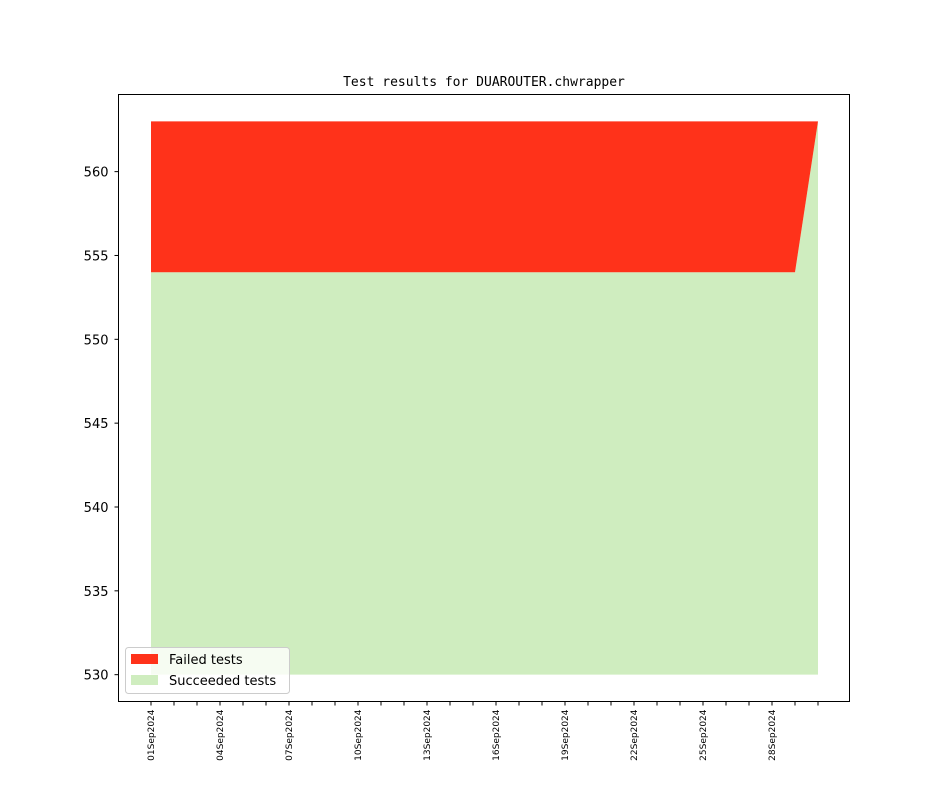 The height and width of the screenshot is (791, 944). Describe the element at coordinates (704, 735) in the screenshot. I see `x-tick-label: 25Sep2024` at that location.